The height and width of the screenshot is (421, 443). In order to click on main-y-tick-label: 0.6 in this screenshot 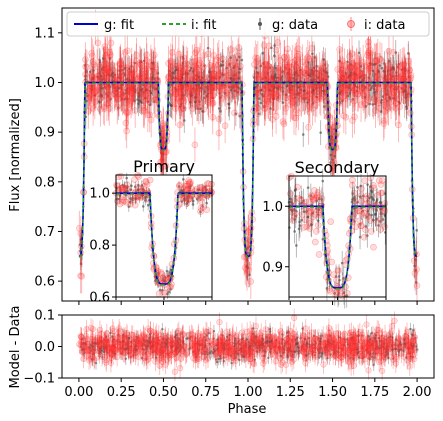, I will do `click(44, 282)`.